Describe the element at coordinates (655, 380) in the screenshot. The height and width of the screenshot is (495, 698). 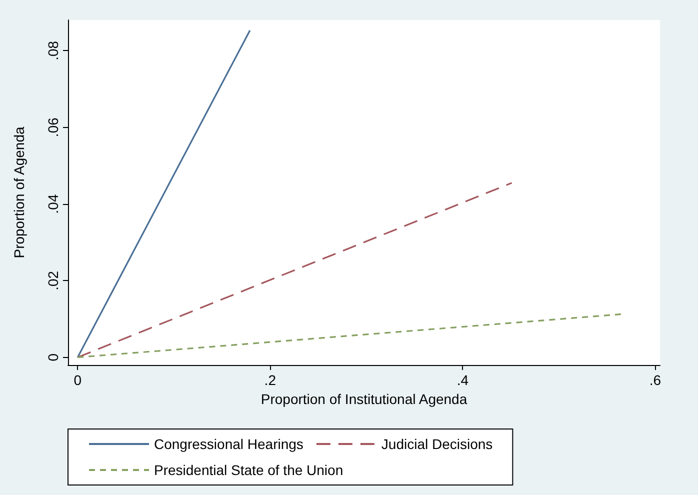
I see `x-tick-label: .6` at that location.